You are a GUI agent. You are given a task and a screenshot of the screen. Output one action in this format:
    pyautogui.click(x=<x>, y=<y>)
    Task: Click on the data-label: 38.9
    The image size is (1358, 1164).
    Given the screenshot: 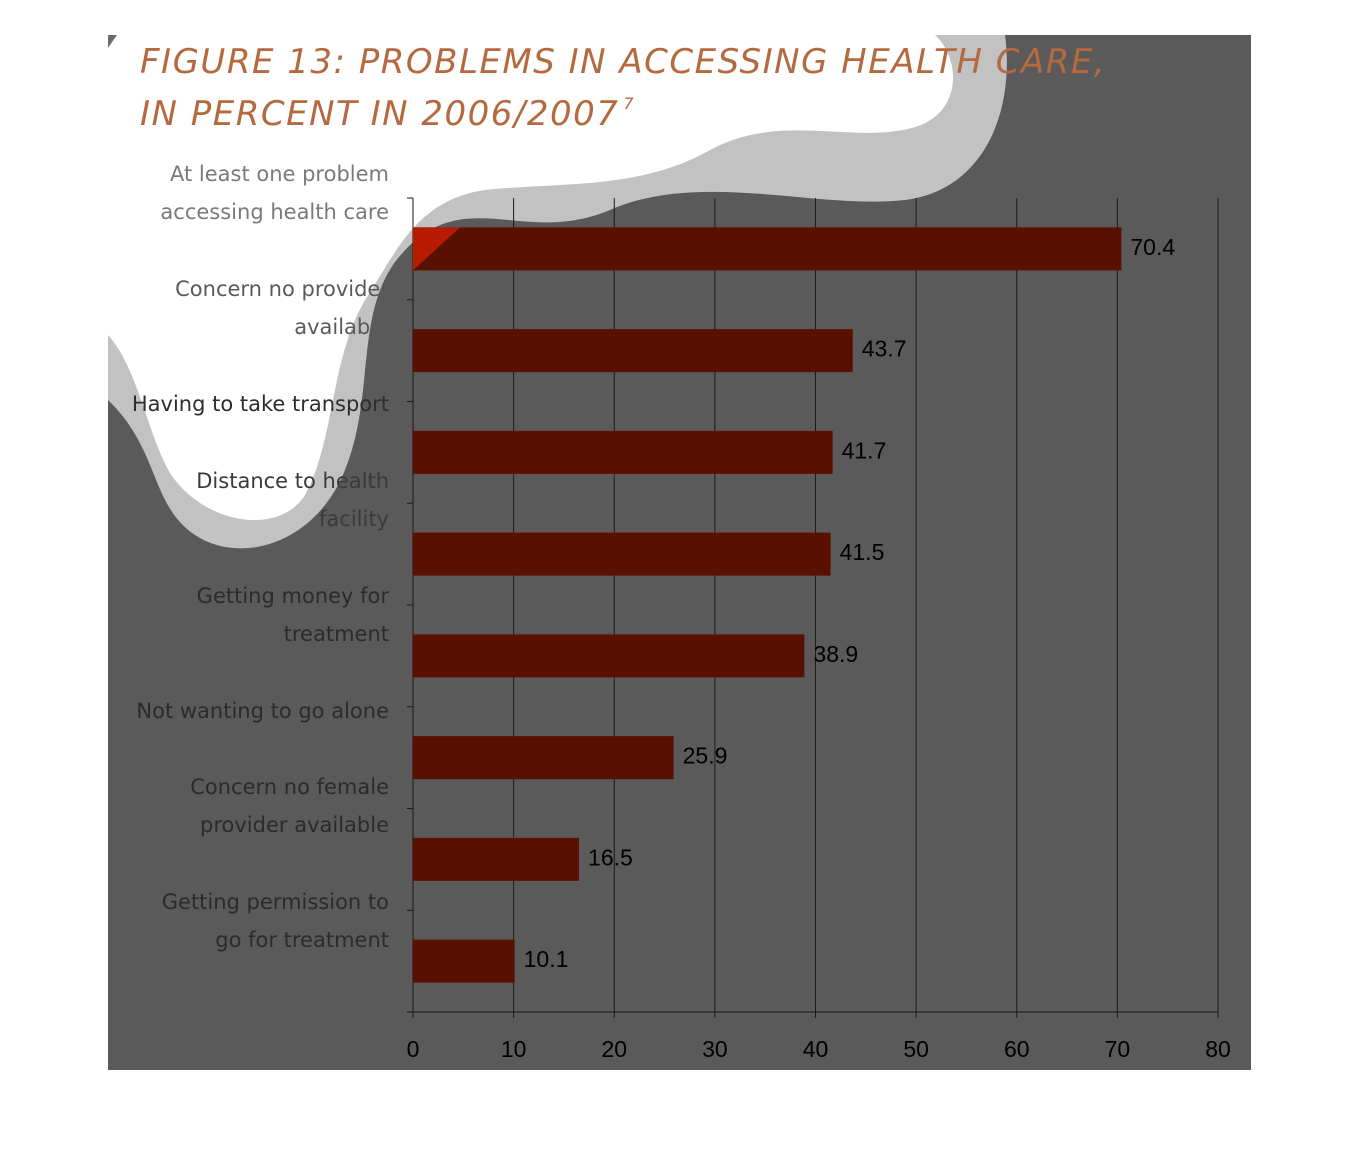 What is the action you would take?
    pyautogui.click(x=835, y=654)
    